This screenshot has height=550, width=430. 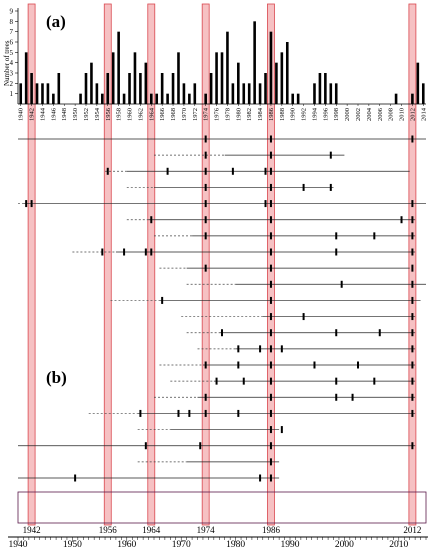 What do you see at coordinates (412, 114) in the screenshot?
I see `x-tick-label: 2012` at bounding box center [412, 114].